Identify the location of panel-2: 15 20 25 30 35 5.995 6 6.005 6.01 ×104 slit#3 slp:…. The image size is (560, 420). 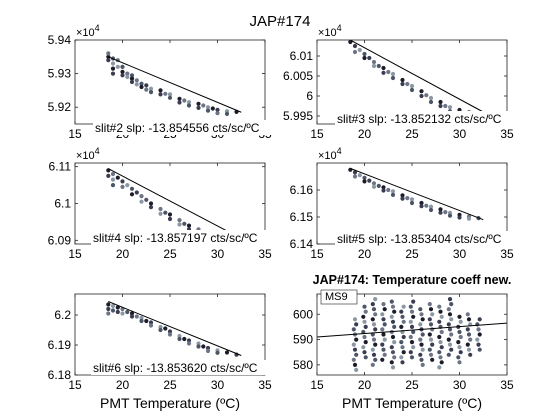
(403, 82).